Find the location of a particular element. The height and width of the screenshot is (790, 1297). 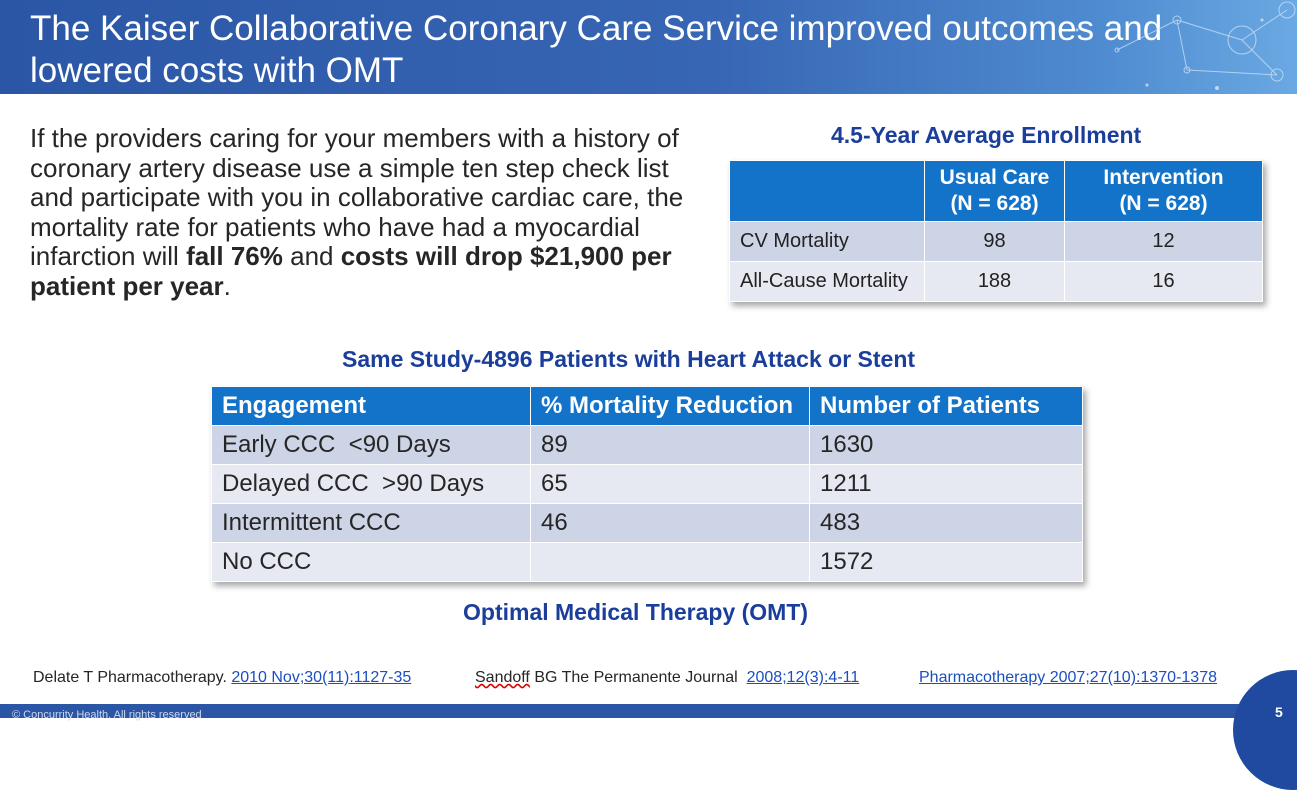

reference-1-text: Delate T Pharmacotherapy. is located at coordinates (132, 677).